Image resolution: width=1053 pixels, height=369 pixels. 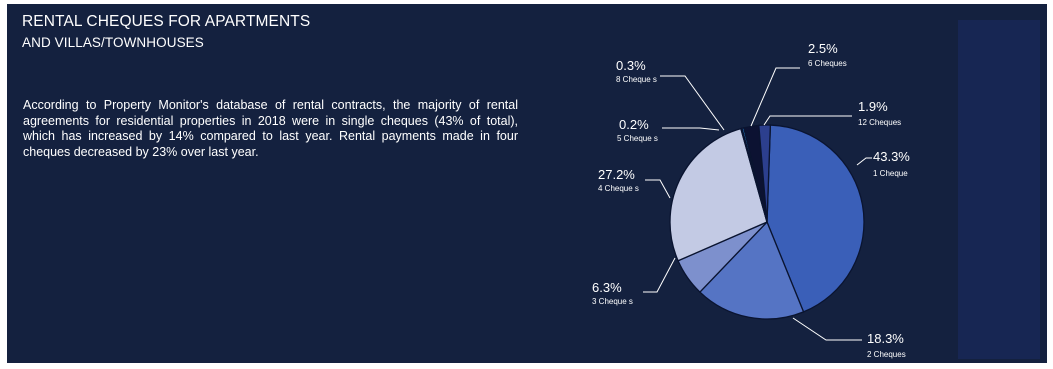 What do you see at coordinates (823, 48) in the screenshot?
I see `slice-percent-label: 2.5%` at bounding box center [823, 48].